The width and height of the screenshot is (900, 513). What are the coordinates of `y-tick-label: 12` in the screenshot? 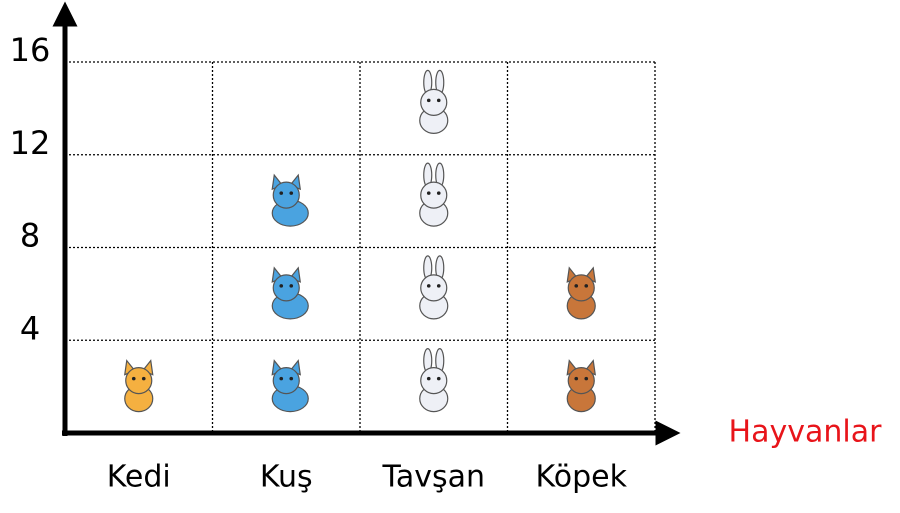 It's located at (30, 143).